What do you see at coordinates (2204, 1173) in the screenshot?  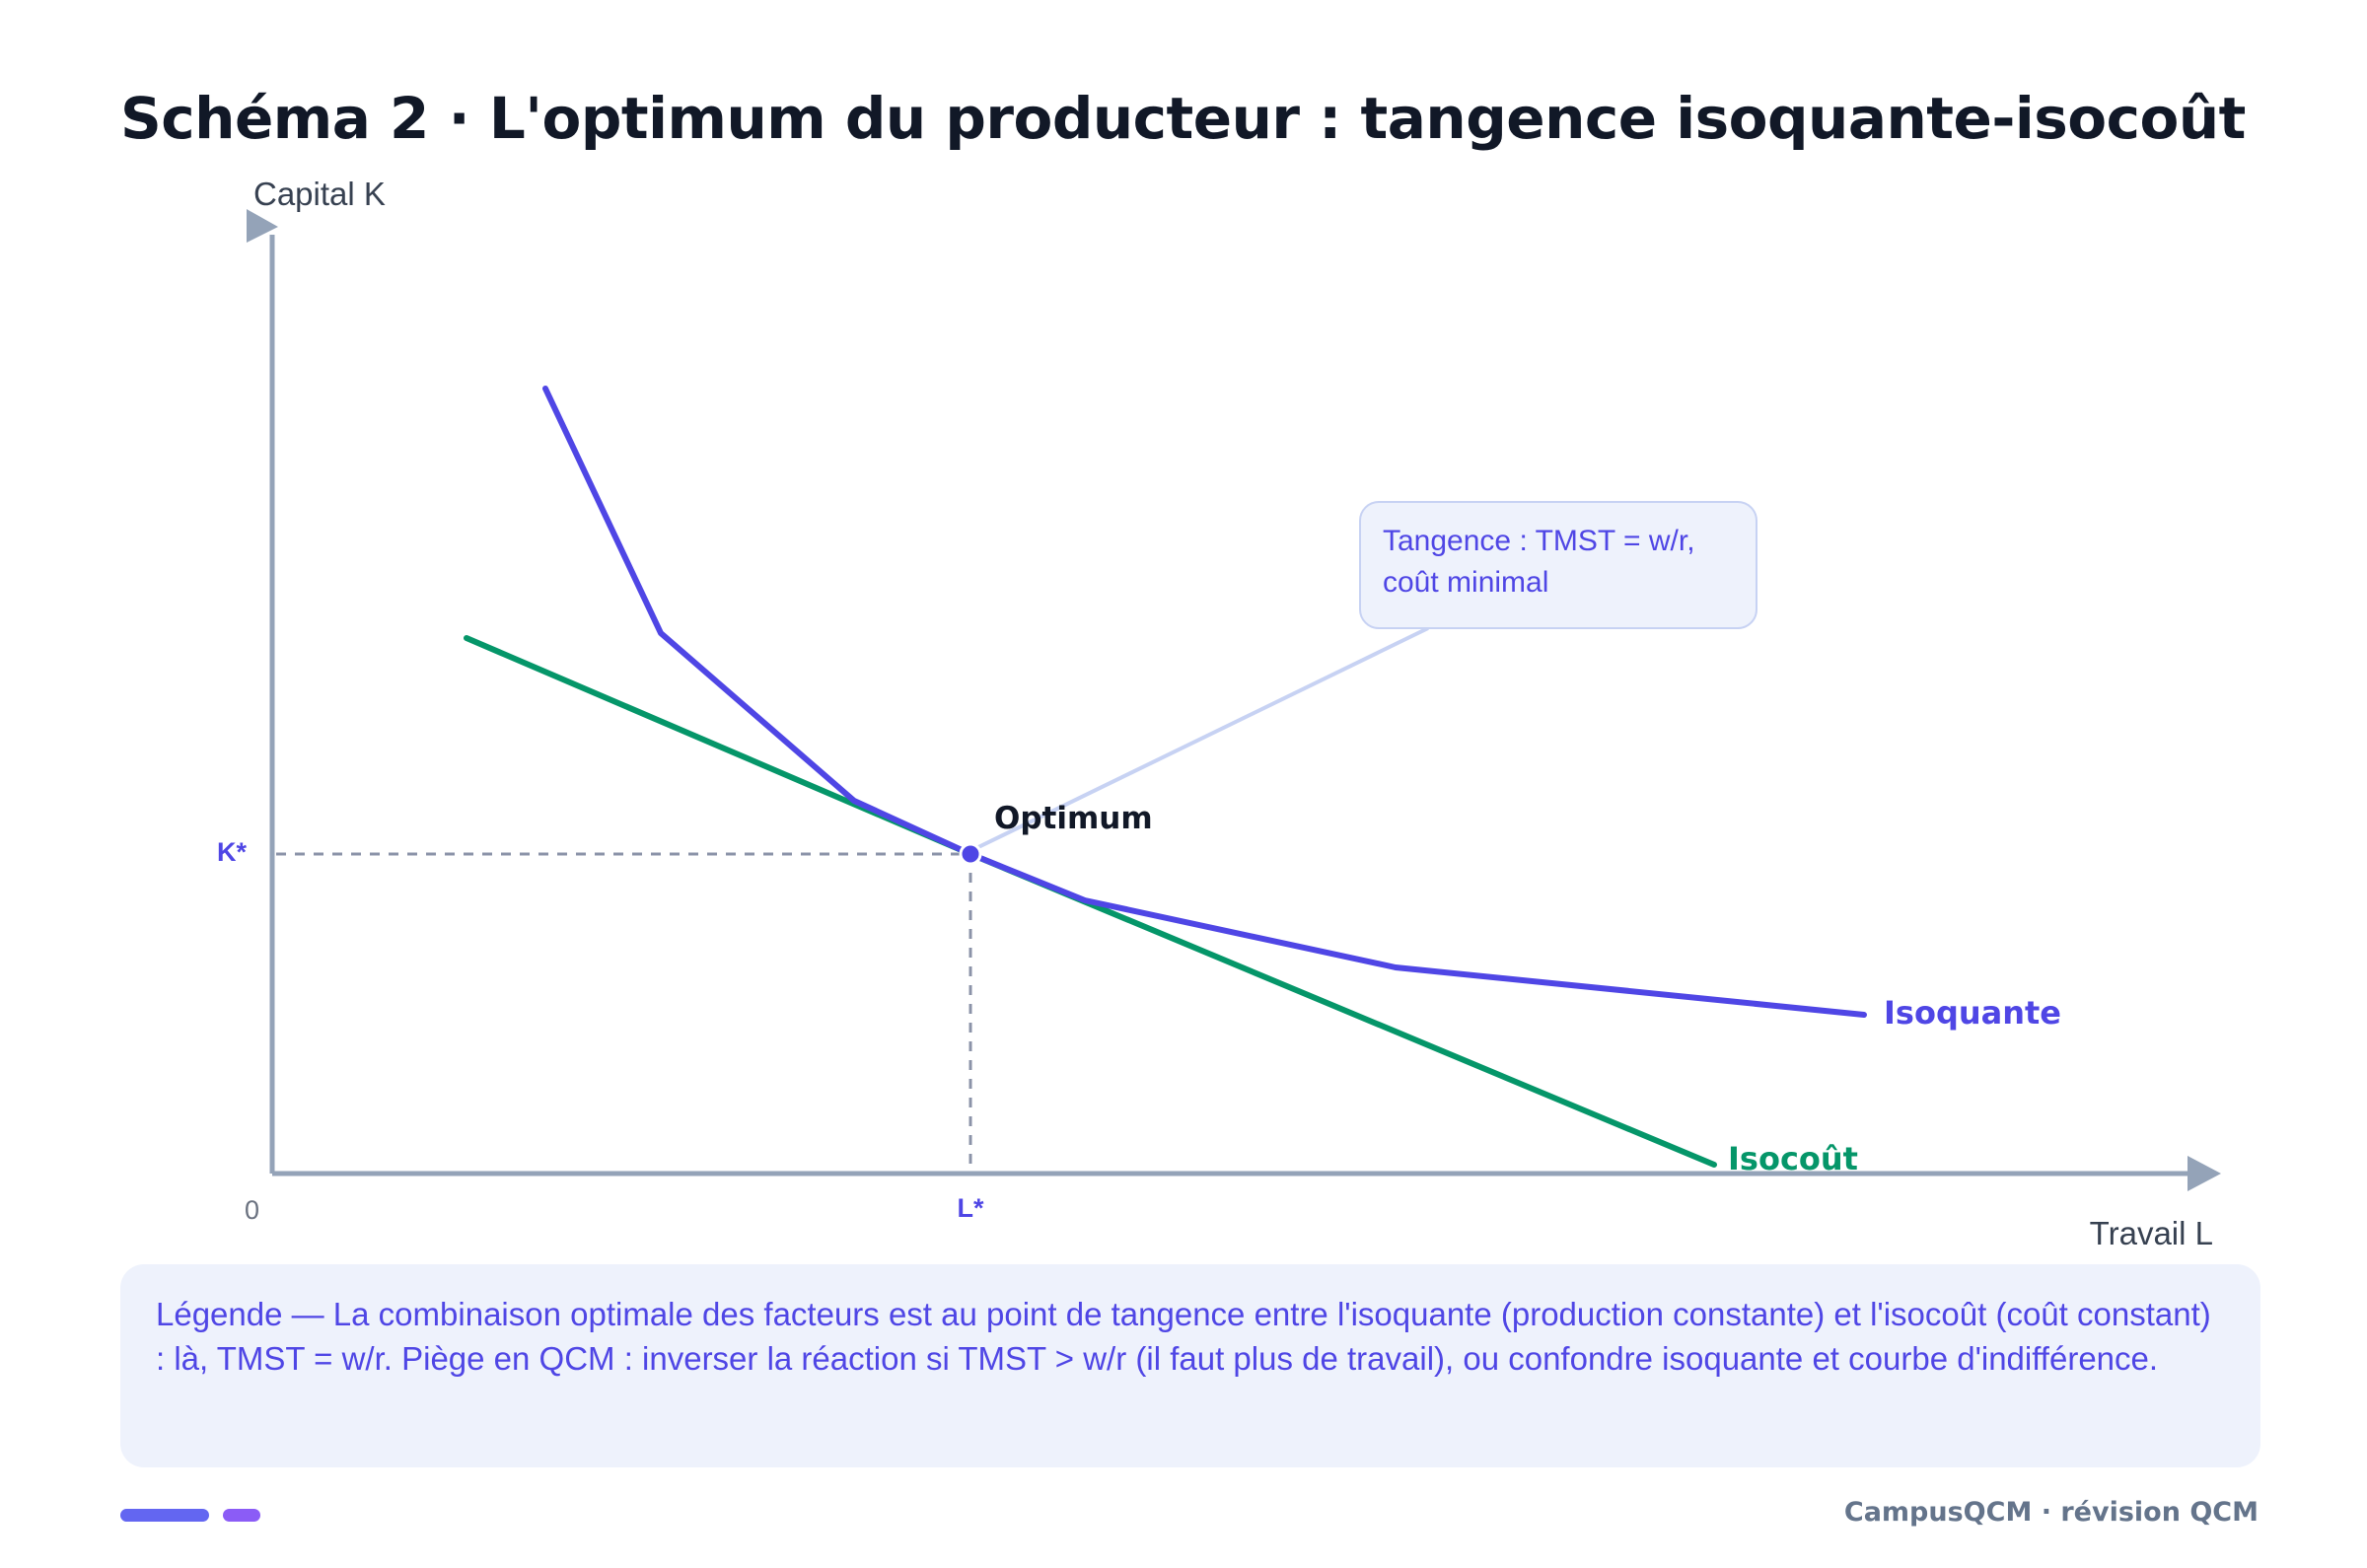 I see `x-axis-arrow-icon` at bounding box center [2204, 1173].